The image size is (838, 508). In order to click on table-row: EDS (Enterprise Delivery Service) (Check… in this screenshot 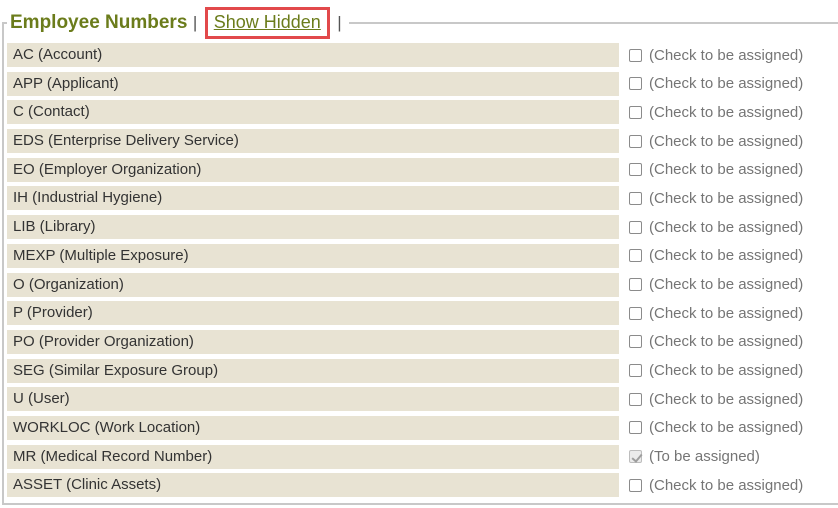, I will do `click(422, 141)`.